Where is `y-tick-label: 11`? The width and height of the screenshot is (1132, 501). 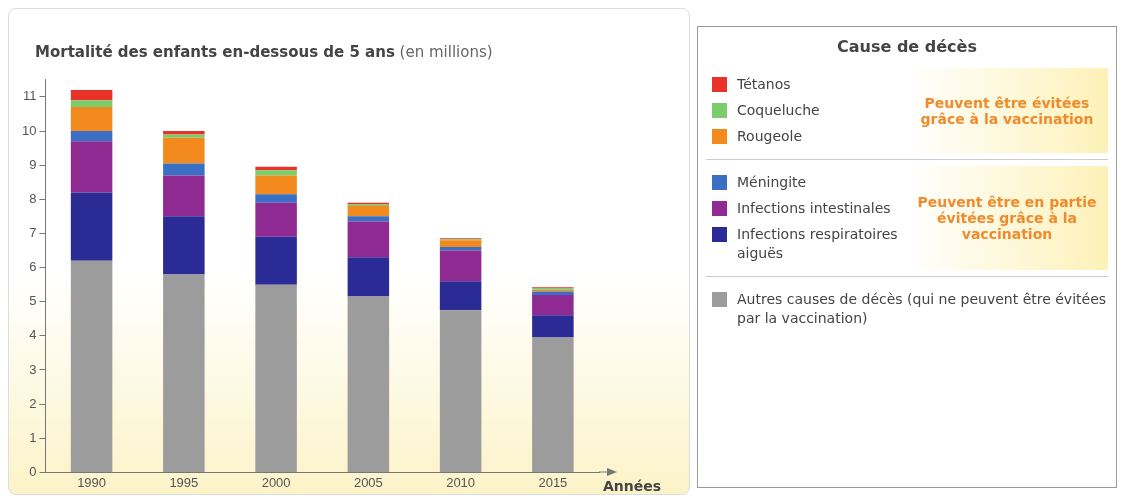
y-tick-label: 11 is located at coordinates (29, 96).